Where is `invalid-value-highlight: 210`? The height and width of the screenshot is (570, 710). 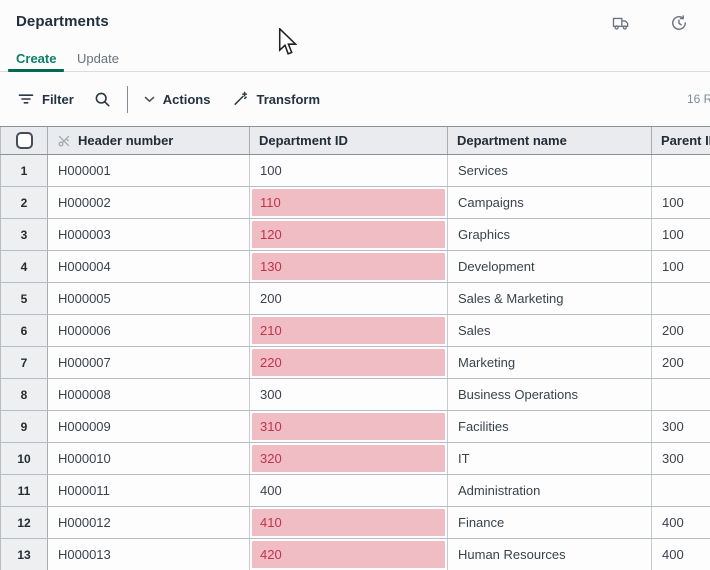
invalid-value-highlight: 210 is located at coordinates (348, 330).